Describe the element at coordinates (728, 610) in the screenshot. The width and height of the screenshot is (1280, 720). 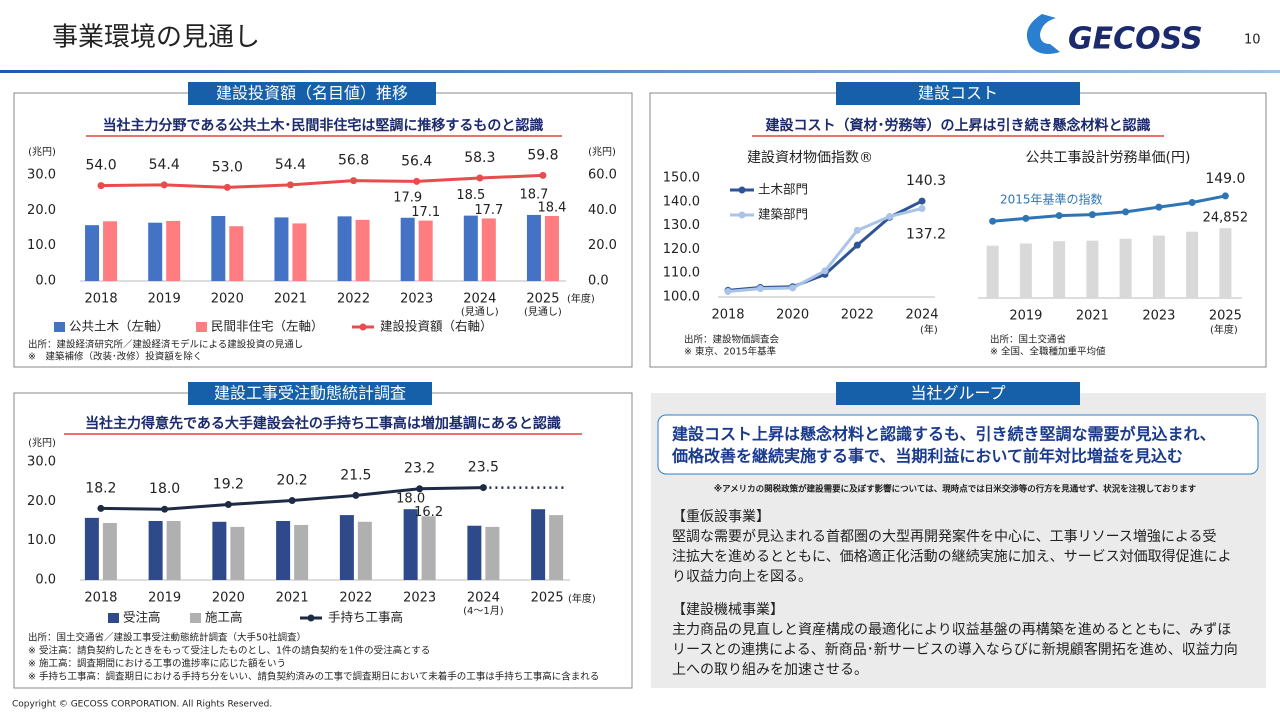
I see `block-heading: 【建設機械事業】` at that location.